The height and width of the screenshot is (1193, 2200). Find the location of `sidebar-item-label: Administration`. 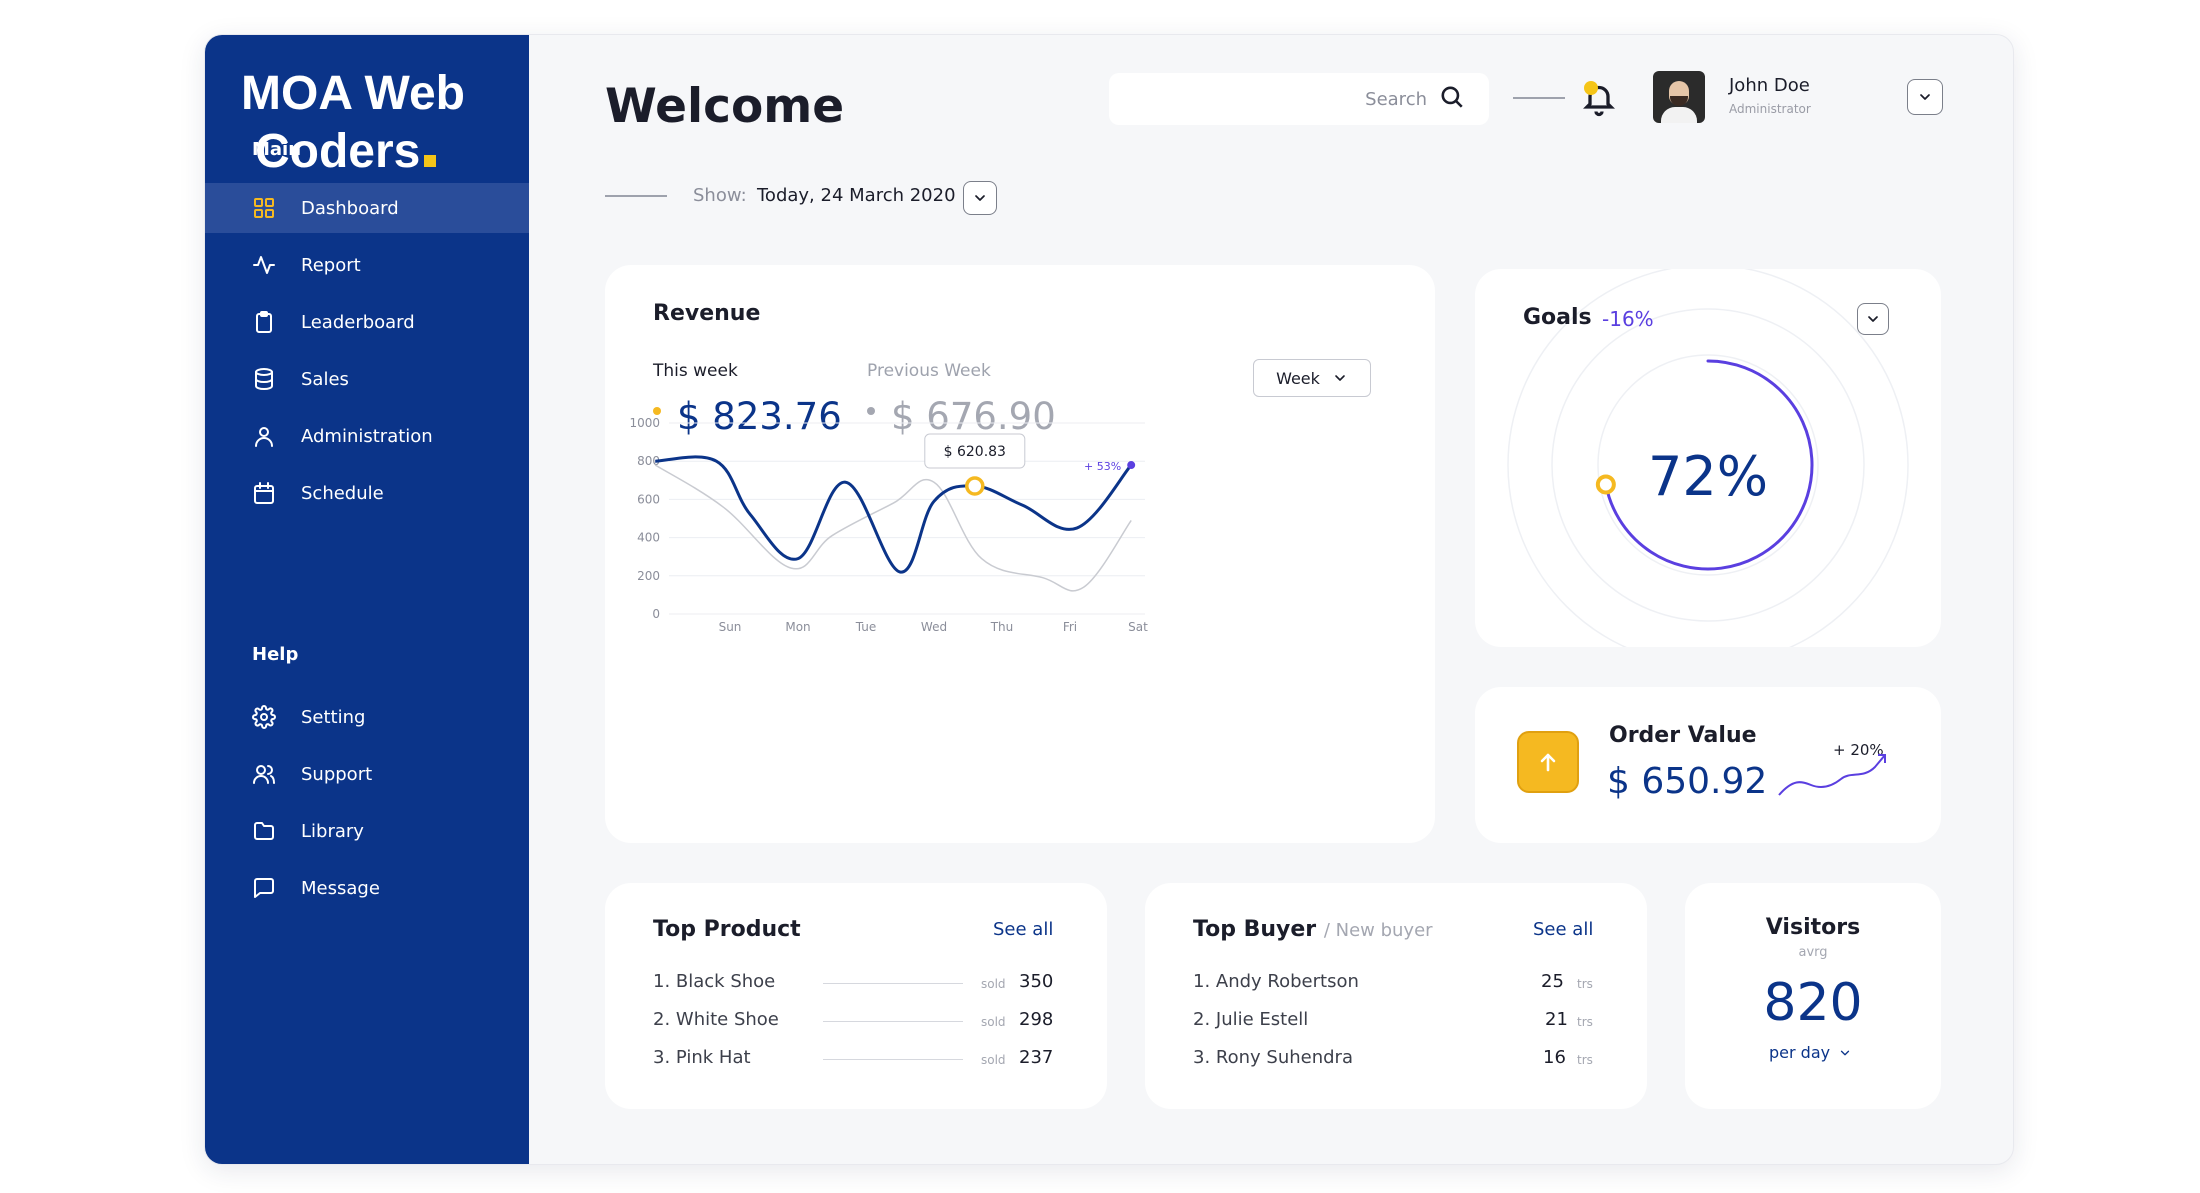

sidebar-item-label: Administration is located at coordinates (367, 436).